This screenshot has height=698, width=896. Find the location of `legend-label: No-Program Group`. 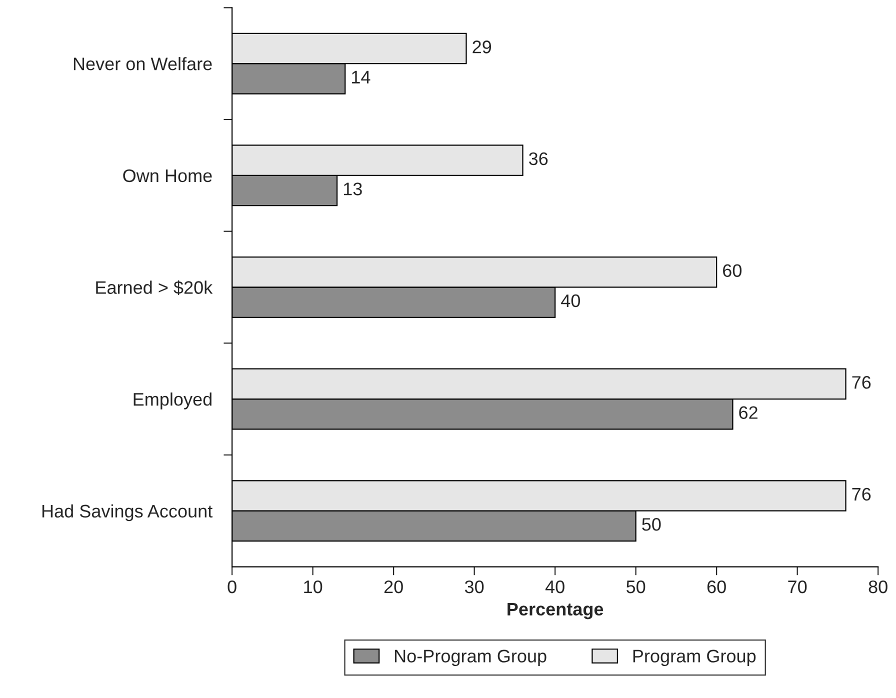

legend-label: No-Program Group is located at coordinates (470, 658).